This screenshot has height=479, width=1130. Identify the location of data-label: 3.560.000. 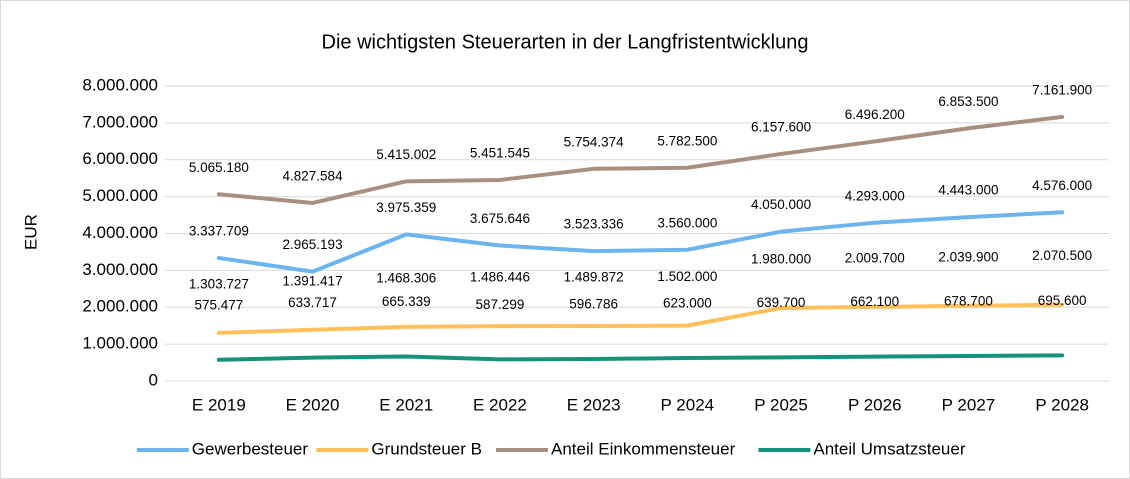
(687, 222).